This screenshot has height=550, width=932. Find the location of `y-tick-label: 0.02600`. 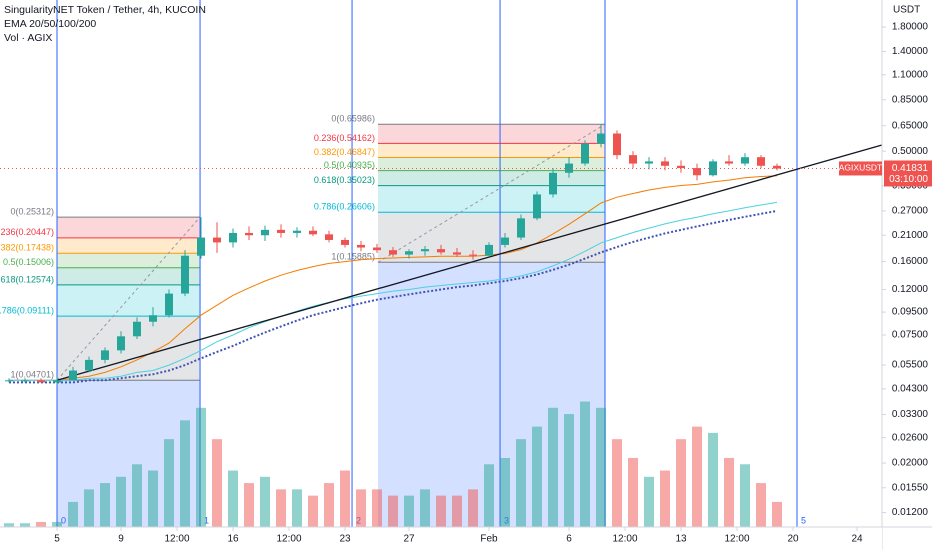

y-tick-label: 0.02600 is located at coordinates (910, 437).